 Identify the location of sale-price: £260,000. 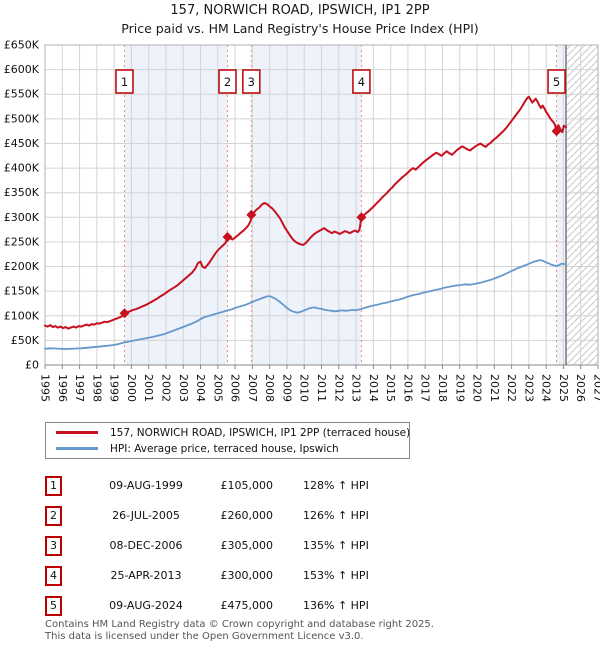
(247, 515).